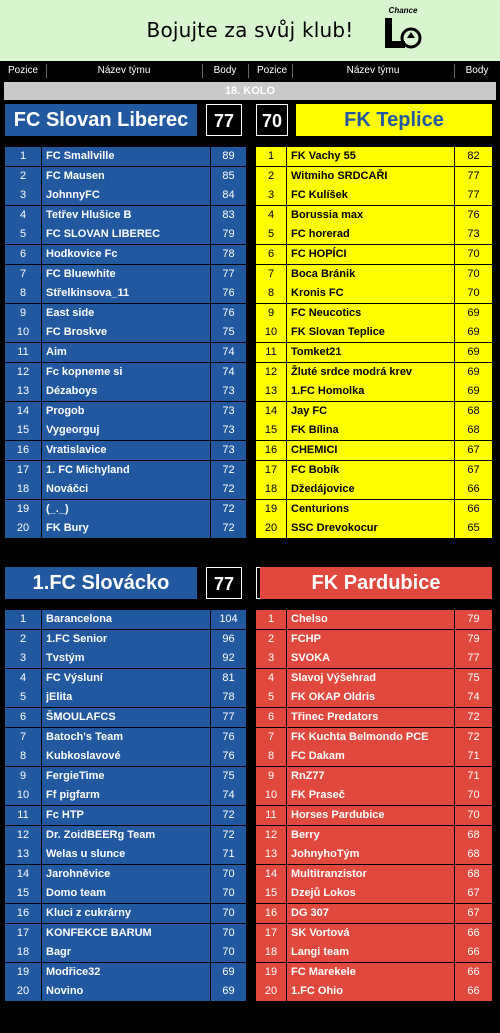  What do you see at coordinates (374, 470) in the screenshot?
I see `table-row: 17 FC Bobík 67` at bounding box center [374, 470].